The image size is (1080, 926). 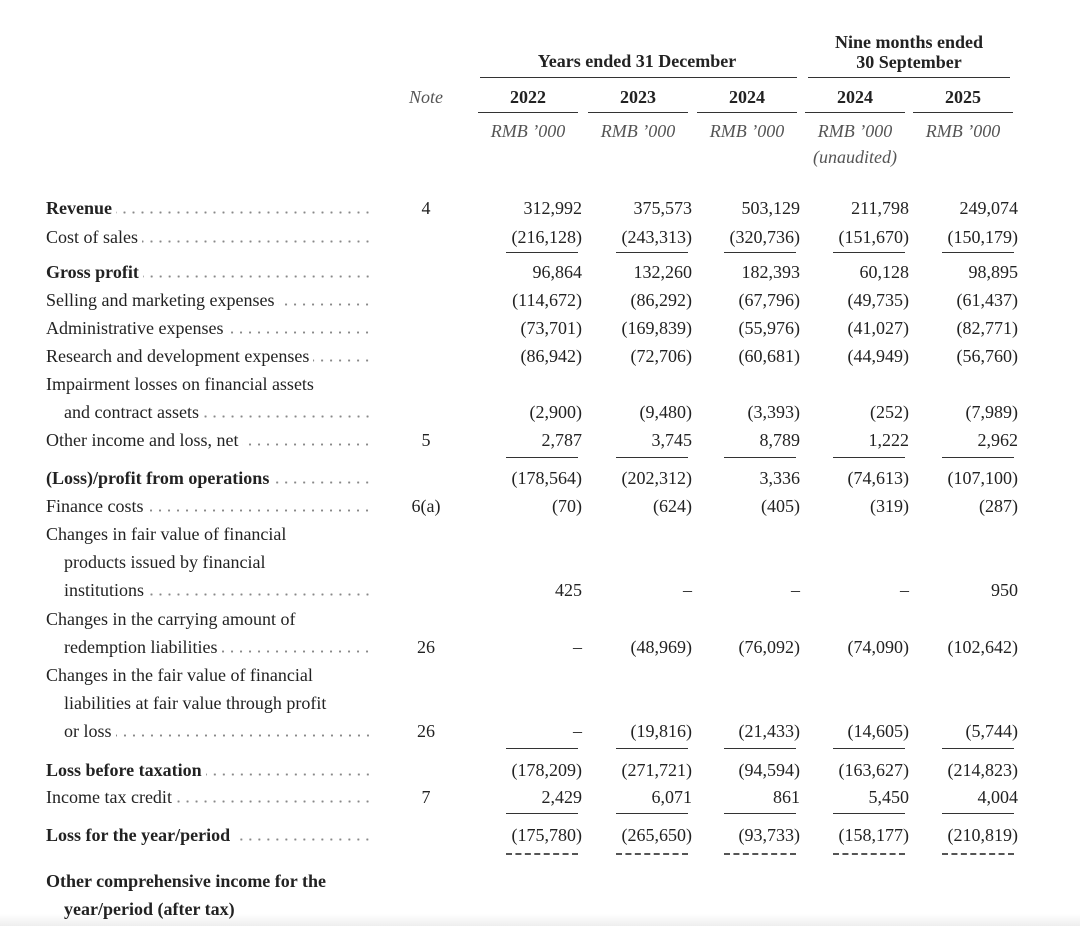 I want to click on amount: (158,177), so click(x=874, y=835).